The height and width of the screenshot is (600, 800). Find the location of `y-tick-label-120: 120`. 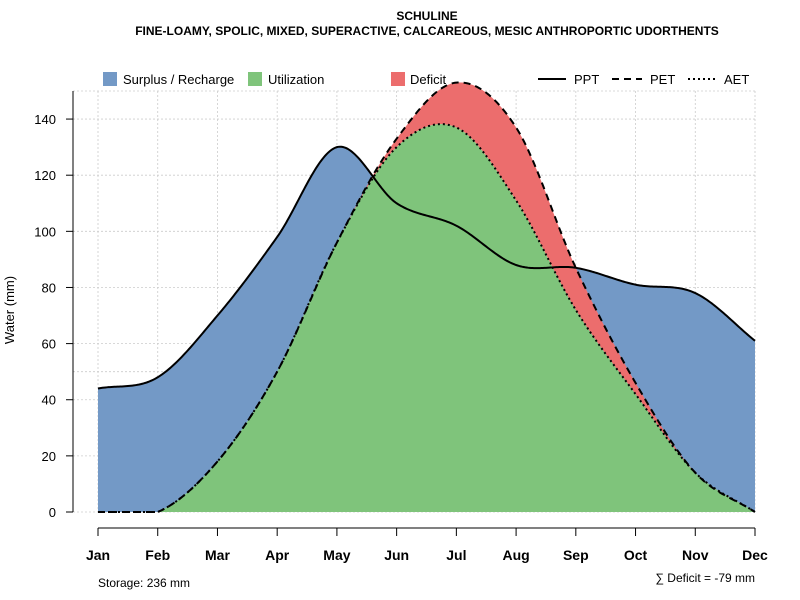

y-tick-label-120: 120 is located at coordinates (45, 175).